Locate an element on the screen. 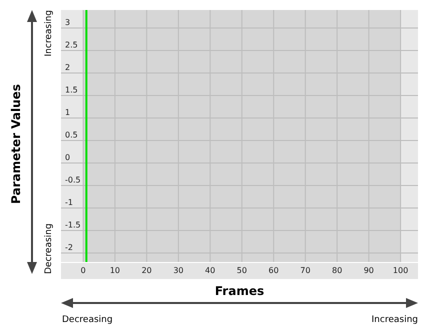  y-tick-label: 1.5 is located at coordinates (71, 90).